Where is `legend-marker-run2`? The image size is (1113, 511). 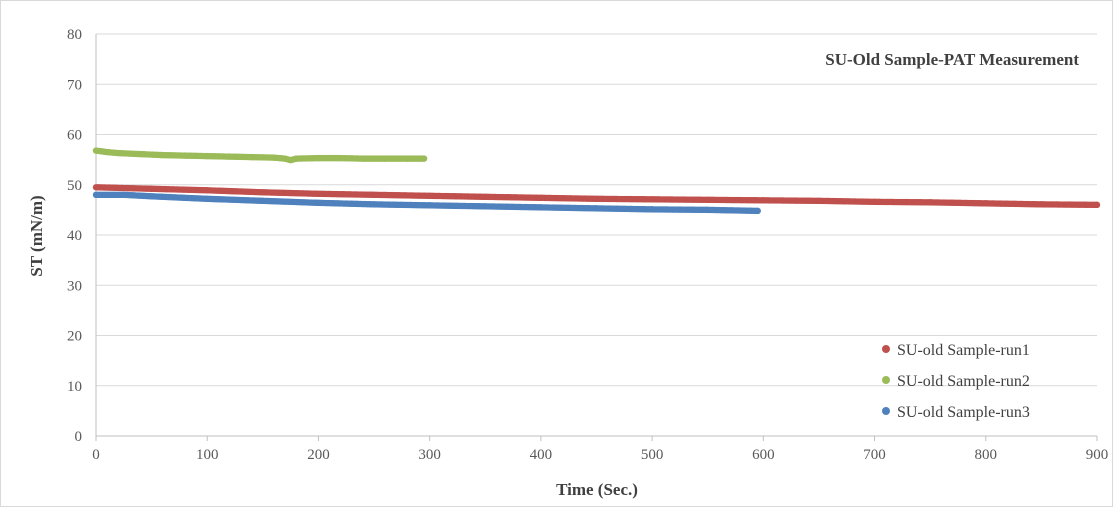 legend-marker-run2 is located at coordinates (886, 380).